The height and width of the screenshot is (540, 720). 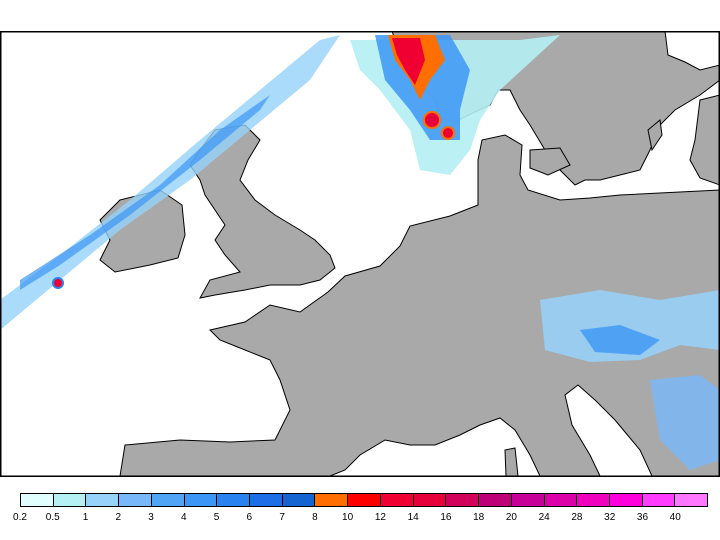 I want to click on gotland, so click(x=655, y=135).